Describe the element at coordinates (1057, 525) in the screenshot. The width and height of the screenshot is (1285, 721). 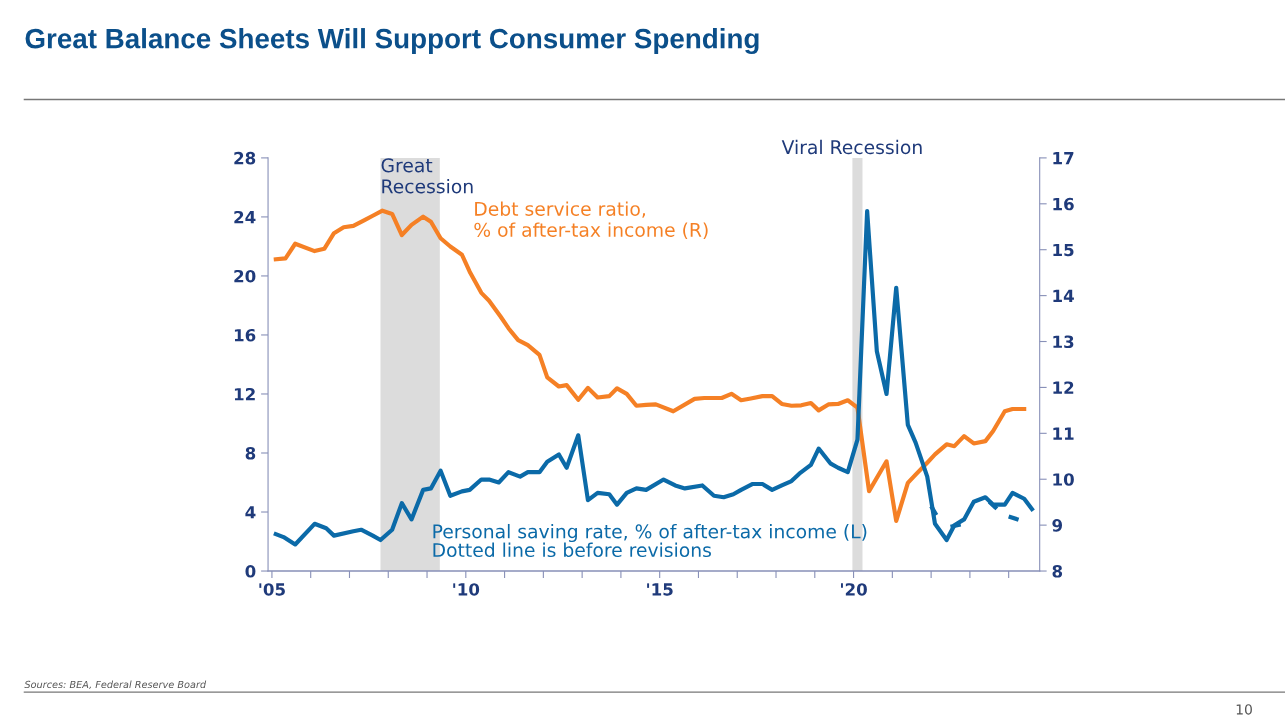
I see `y2-tick-label: 9` at that location.